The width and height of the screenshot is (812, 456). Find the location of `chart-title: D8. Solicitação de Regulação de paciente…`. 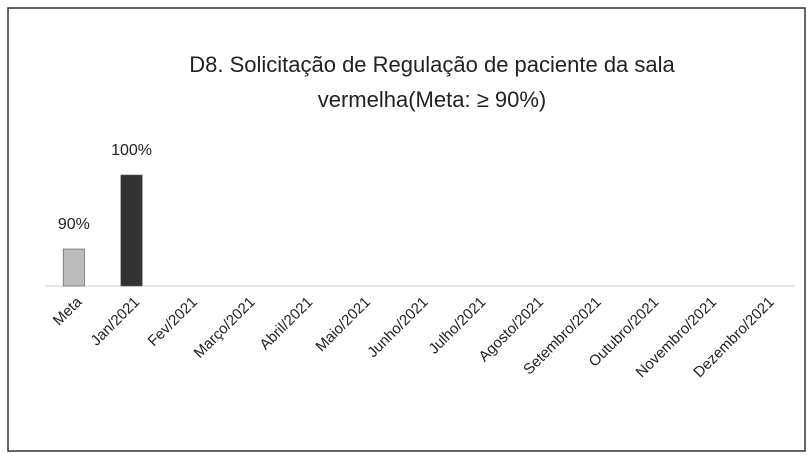

chart-title: D8. Solicitação de Regulação de paciente… is located at coordinates (432, 64).